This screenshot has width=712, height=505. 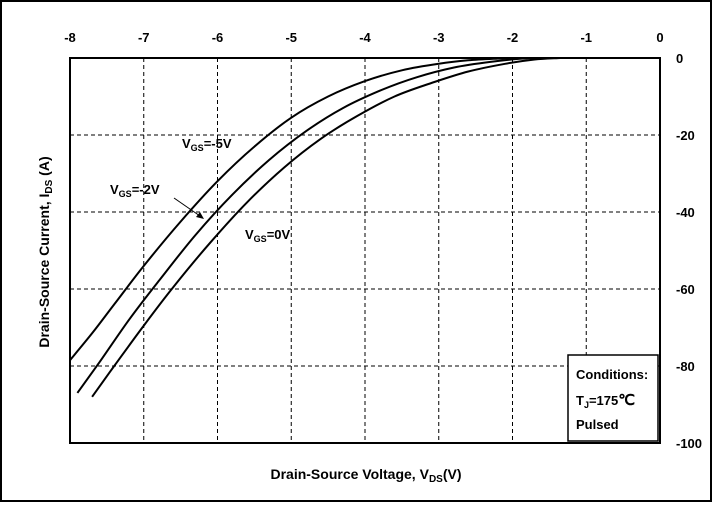 What do you see at coordinates (679, 58) in the screenshot?
I see `y-tick-label: 0` at bounding box center [679, 58].